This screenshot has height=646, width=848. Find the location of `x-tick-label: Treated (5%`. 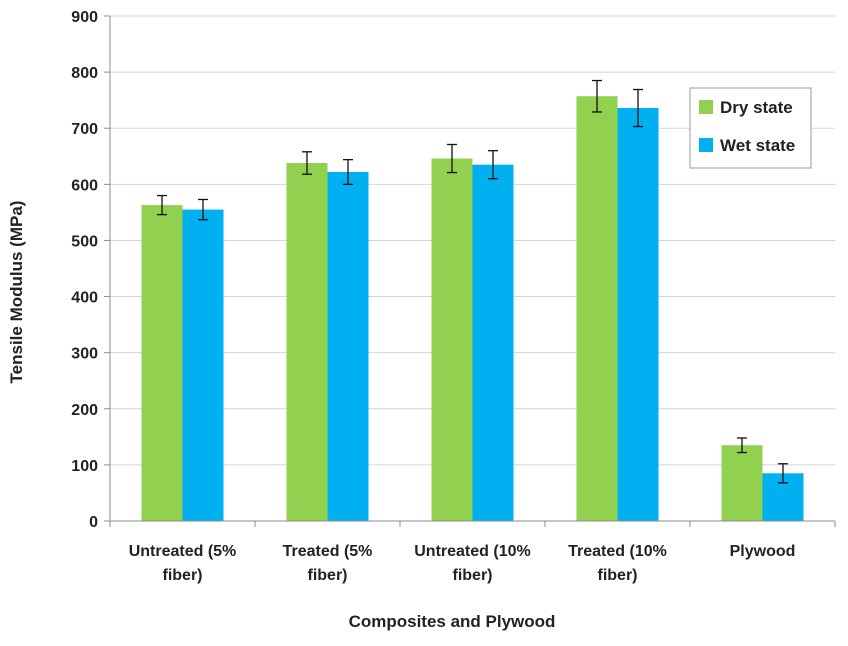

x-tick-label: Treated (5% is located at coordinates (328, 551).